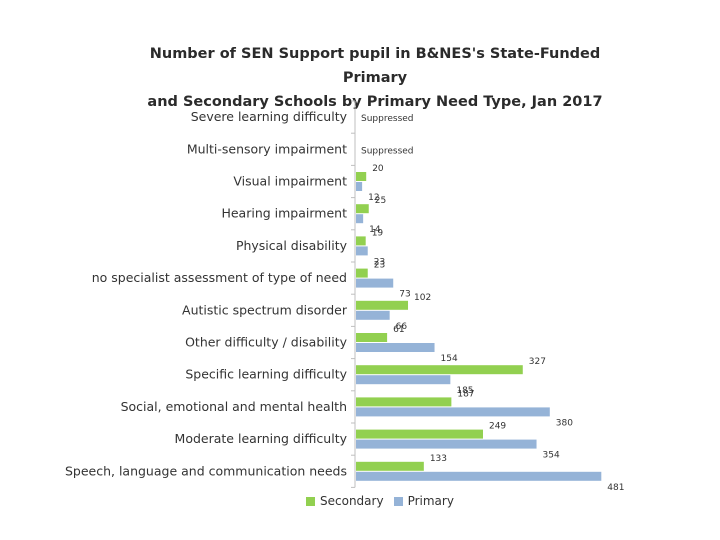  Describe the element at coordinates (404, 402) in the screenshot. I see `bar-secondary-social-emotional-and-mental-health` at that location.